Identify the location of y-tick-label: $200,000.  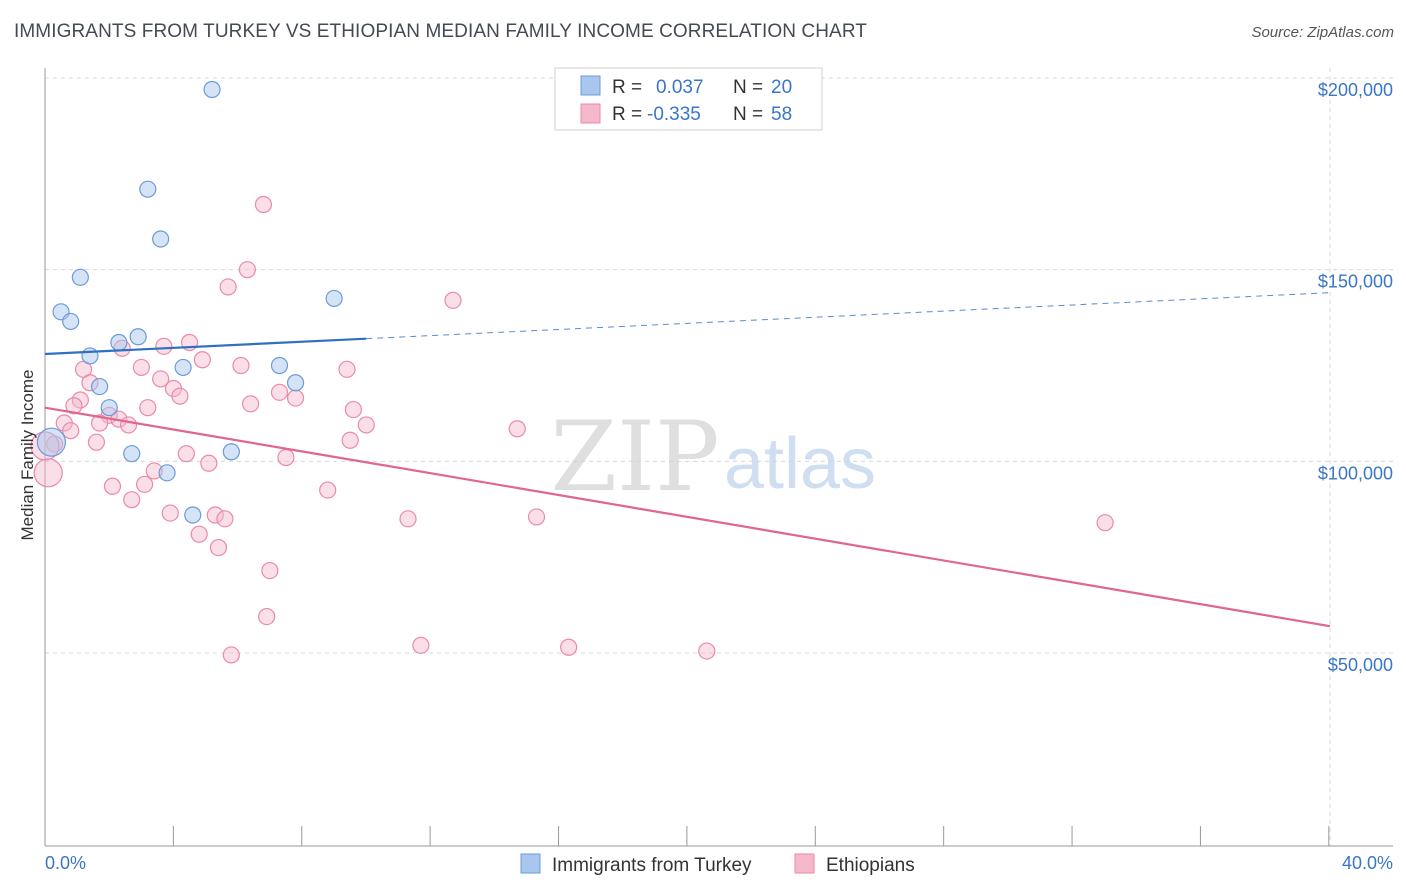
(1355, 90).